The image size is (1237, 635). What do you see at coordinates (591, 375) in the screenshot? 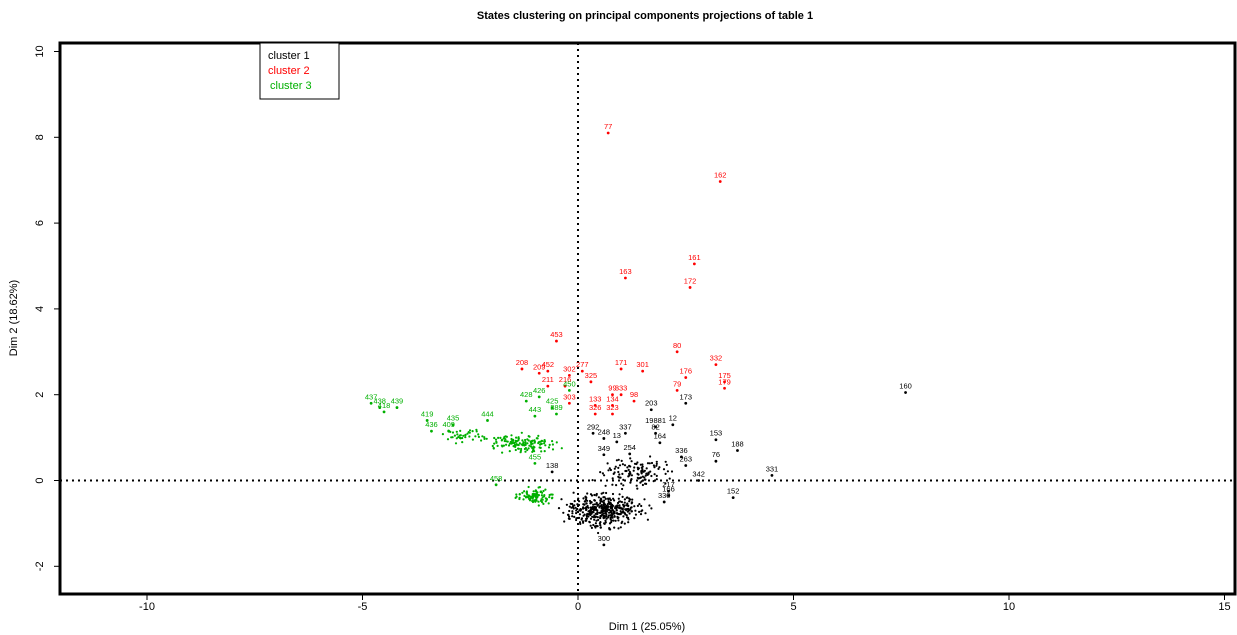
I see `point-label: 325` at bounding box center [591, 375].